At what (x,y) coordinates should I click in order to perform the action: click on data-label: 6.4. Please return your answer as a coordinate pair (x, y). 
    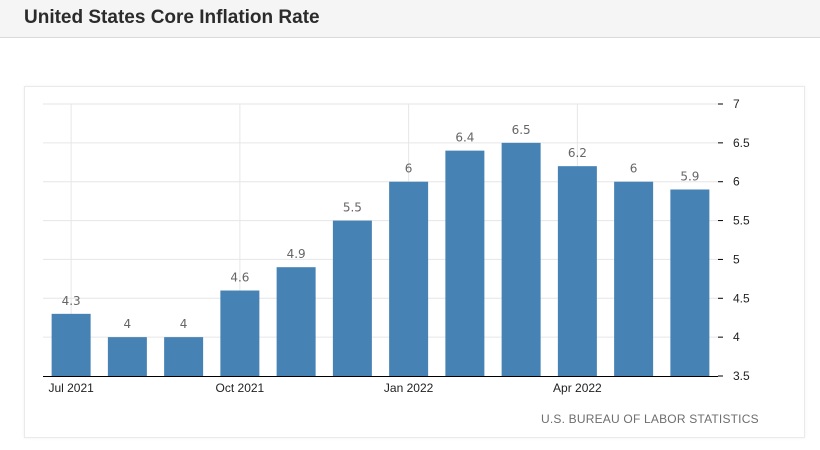
    Looking at the image, I should click on (464, 138).